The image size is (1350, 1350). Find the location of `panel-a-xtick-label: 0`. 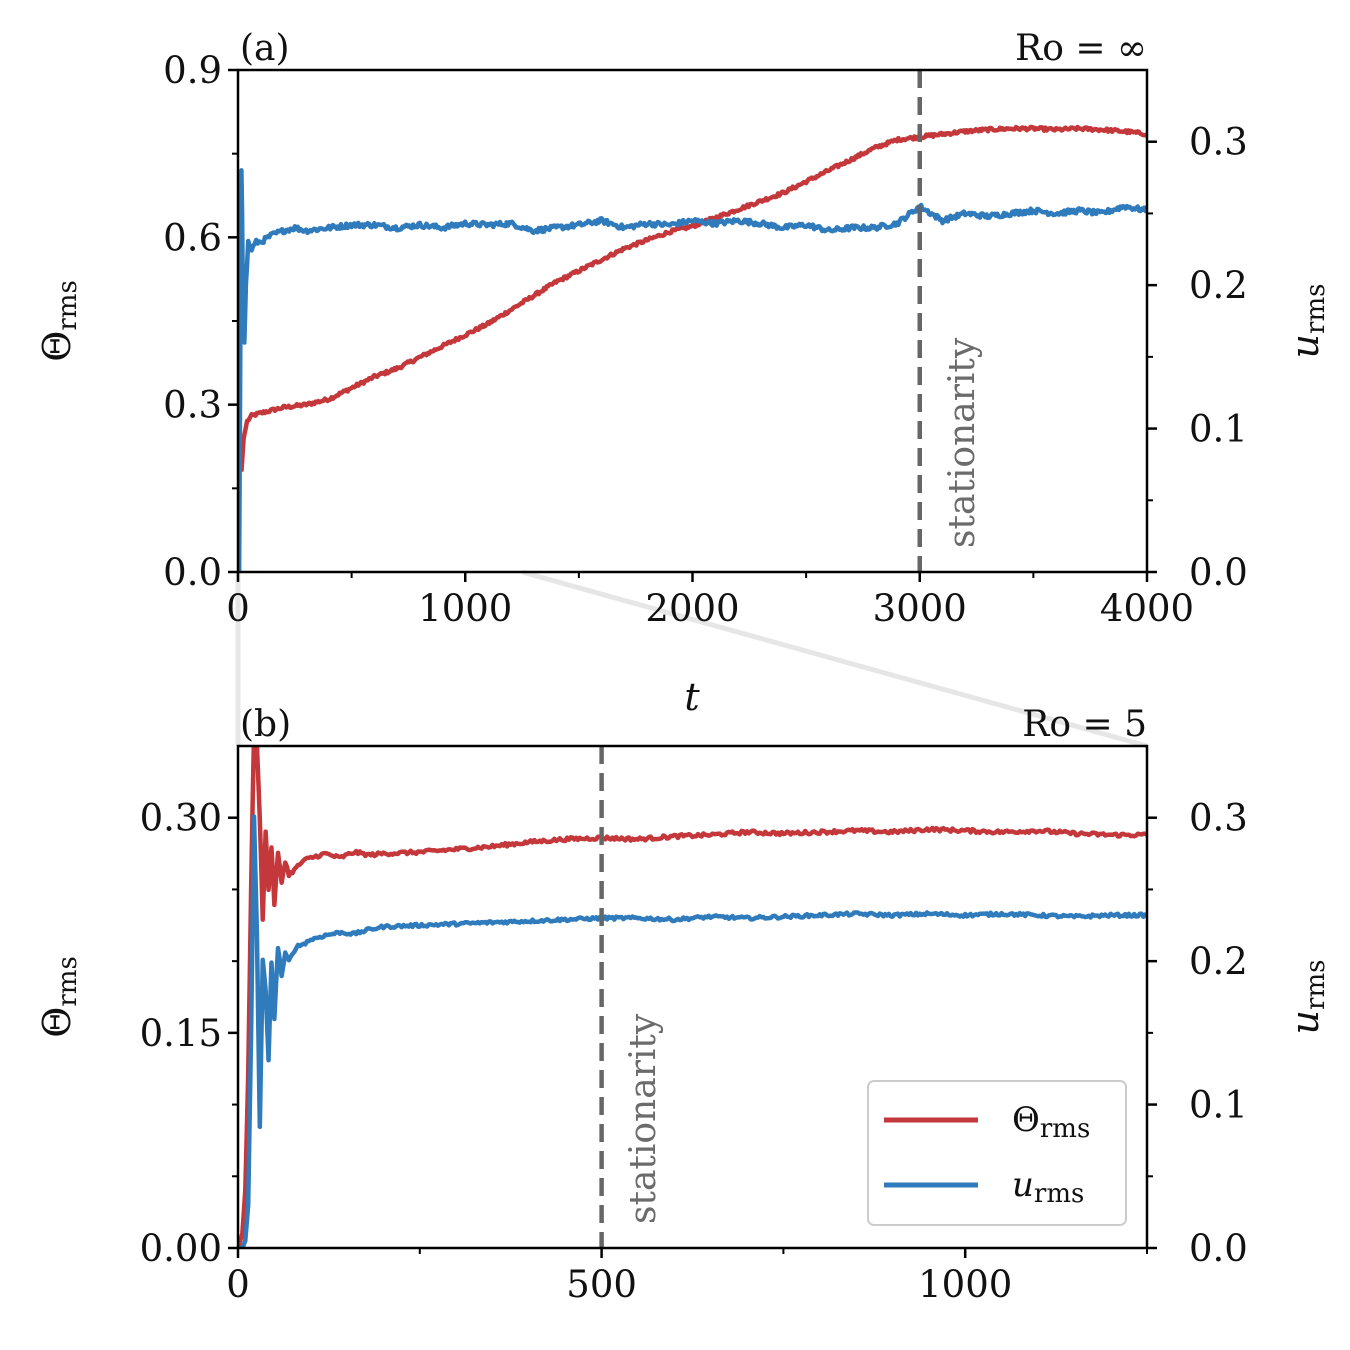

panel-a-xtick-label: 0 is located at coordinates (238, 608).